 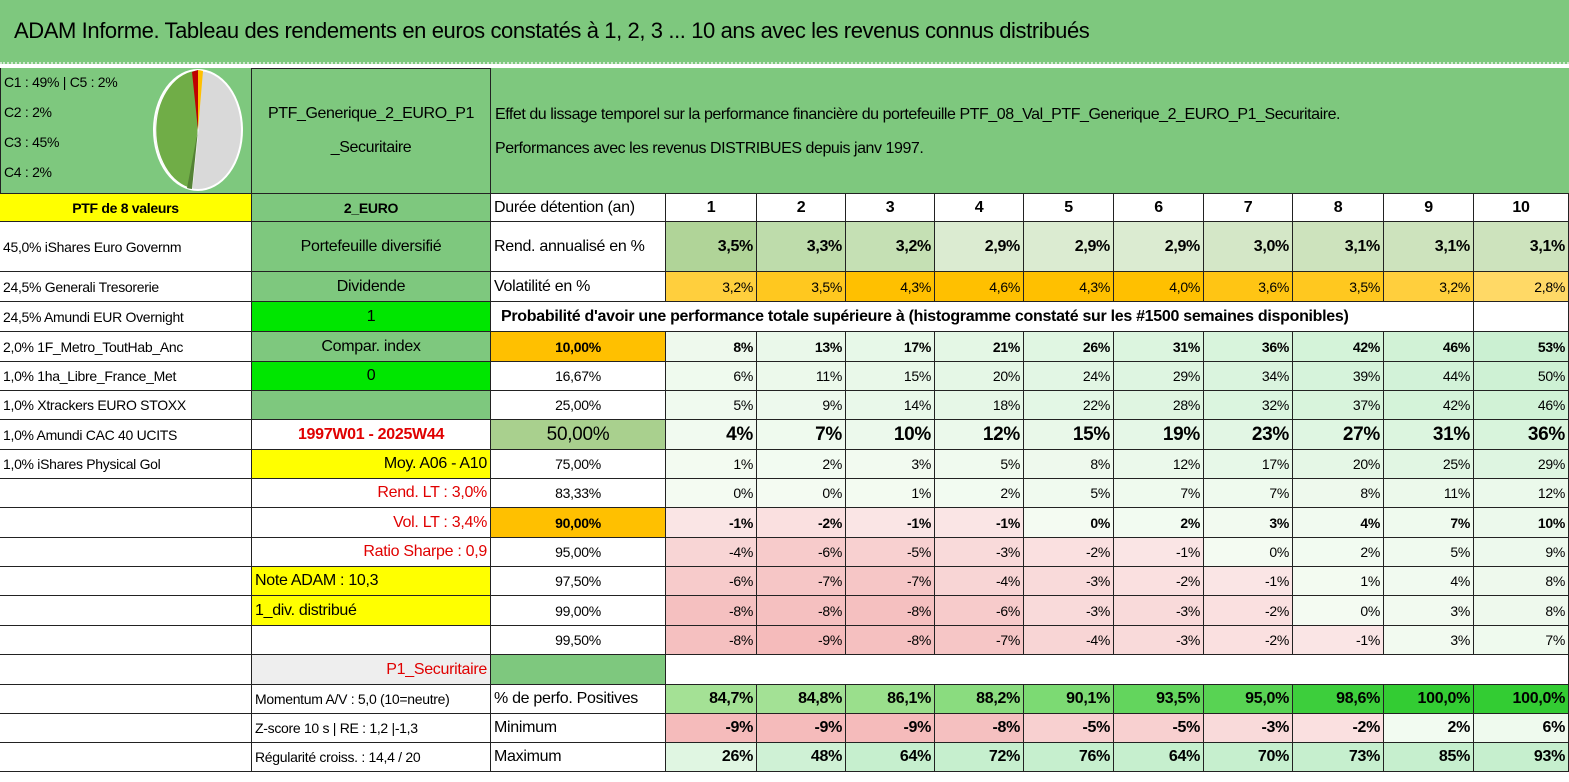 I want to click on value-cell: 18%, so click(x=979, y=405).